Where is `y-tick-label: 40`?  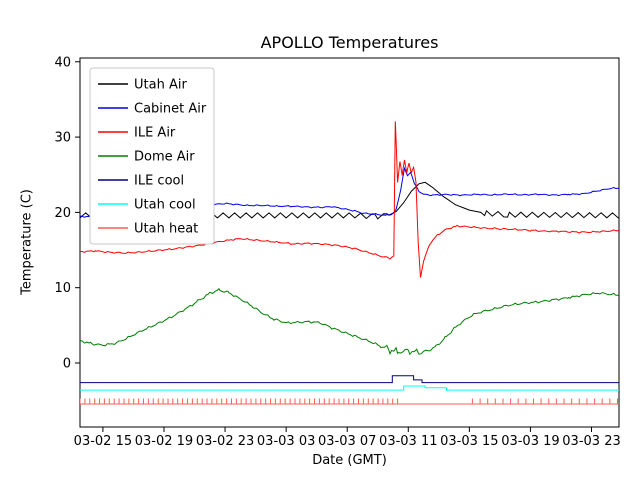
y-tick-label: 40 is located at coordinates (62, 62).